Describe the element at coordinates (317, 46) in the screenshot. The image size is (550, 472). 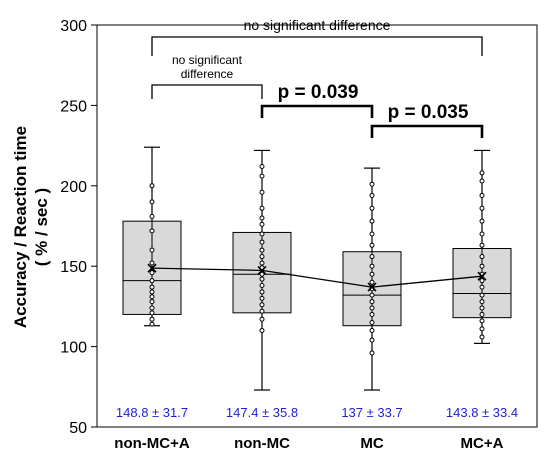
I see `bracket-top` at that location.